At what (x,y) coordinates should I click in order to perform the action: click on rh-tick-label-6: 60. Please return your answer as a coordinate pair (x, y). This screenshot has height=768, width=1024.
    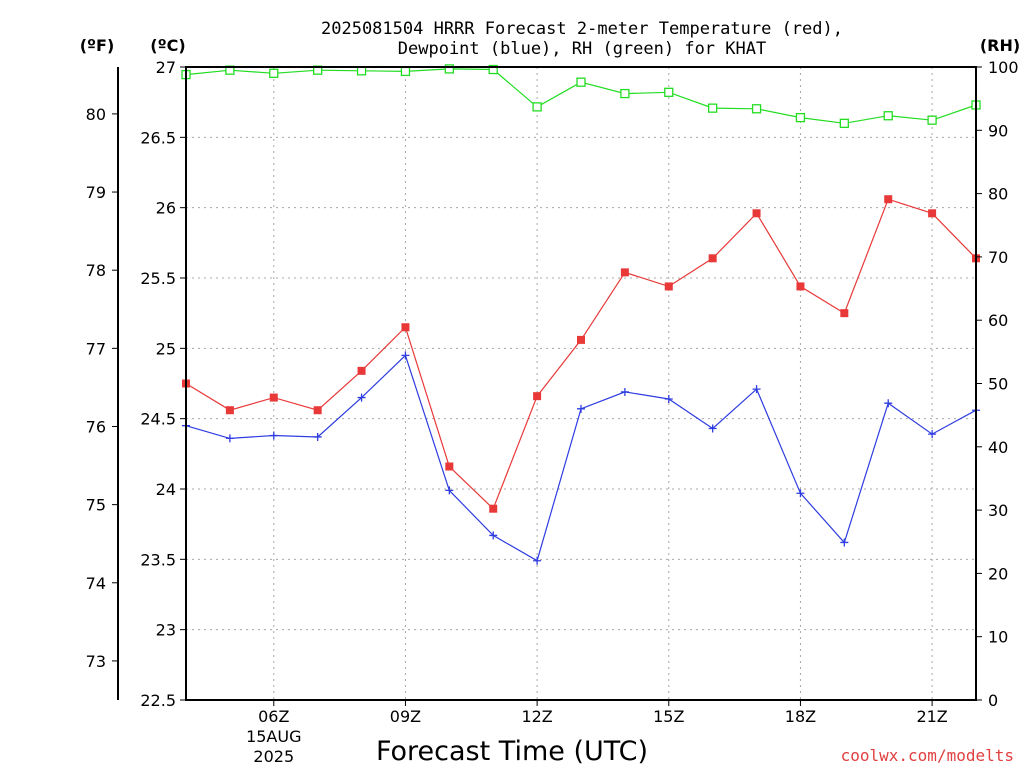
    Looking at the image, I should click on (998, 320).